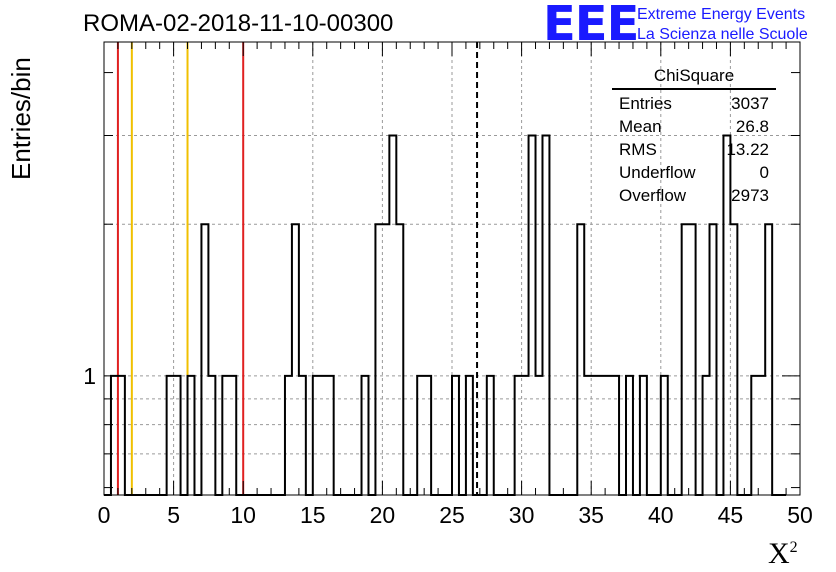 The height and width of the screenshot is (572, 836). I want to click on eee-logo: EEE, so click(591, 26).